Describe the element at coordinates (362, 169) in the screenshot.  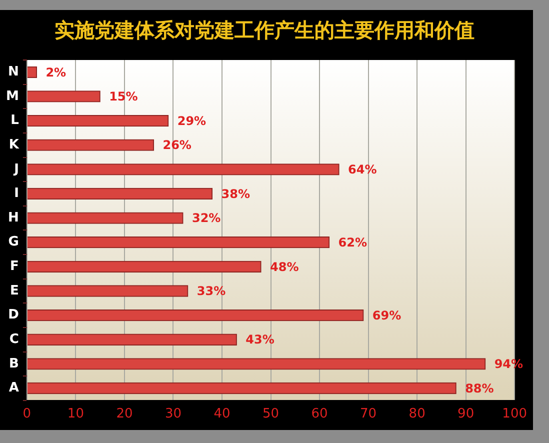
I see `data-label: 64%` at that location.